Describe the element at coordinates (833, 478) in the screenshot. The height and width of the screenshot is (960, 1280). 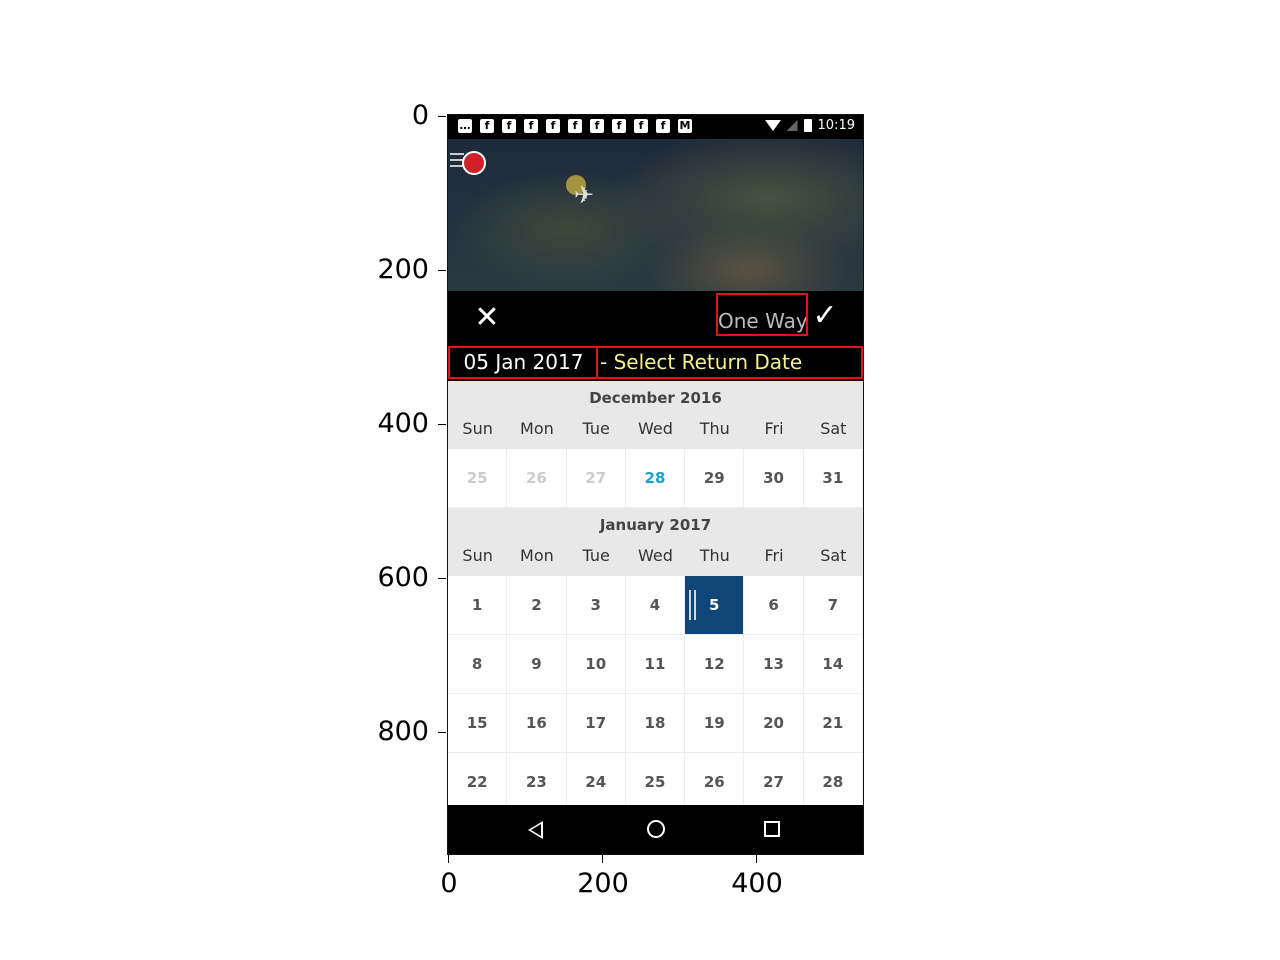
I see `day-cell: 31` at that location.